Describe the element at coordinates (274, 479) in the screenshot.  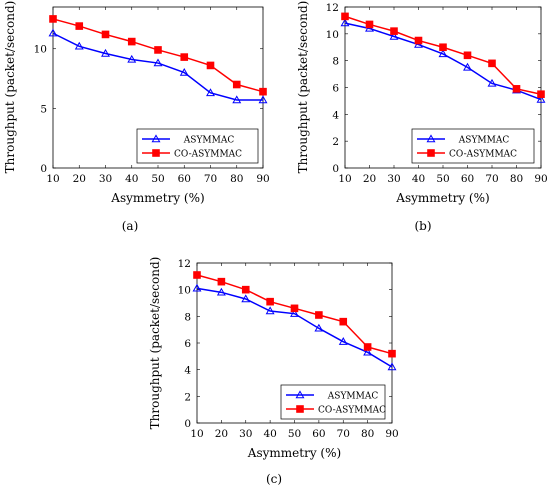
I see `panel-caption: (c)` at that location.